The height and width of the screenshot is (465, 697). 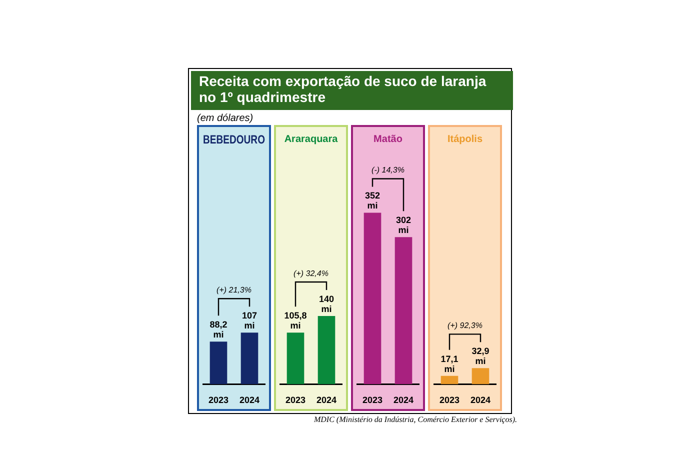 What do you see at coordinates (225, 118) in the screenshot?
I see `text: (em dólares)` at bounding box center [225, 118].